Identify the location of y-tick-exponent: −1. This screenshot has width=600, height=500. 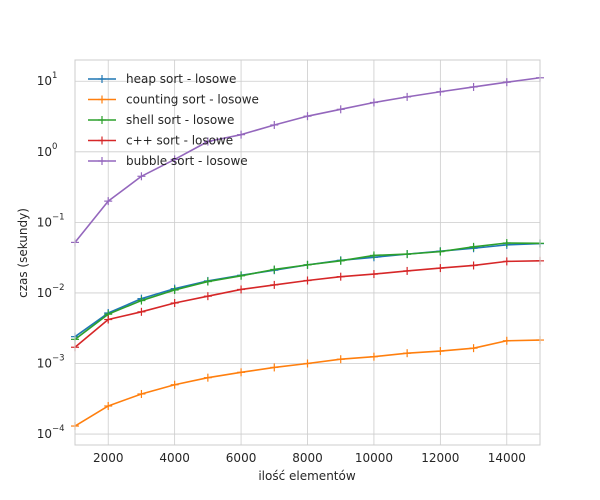
(58, 217).